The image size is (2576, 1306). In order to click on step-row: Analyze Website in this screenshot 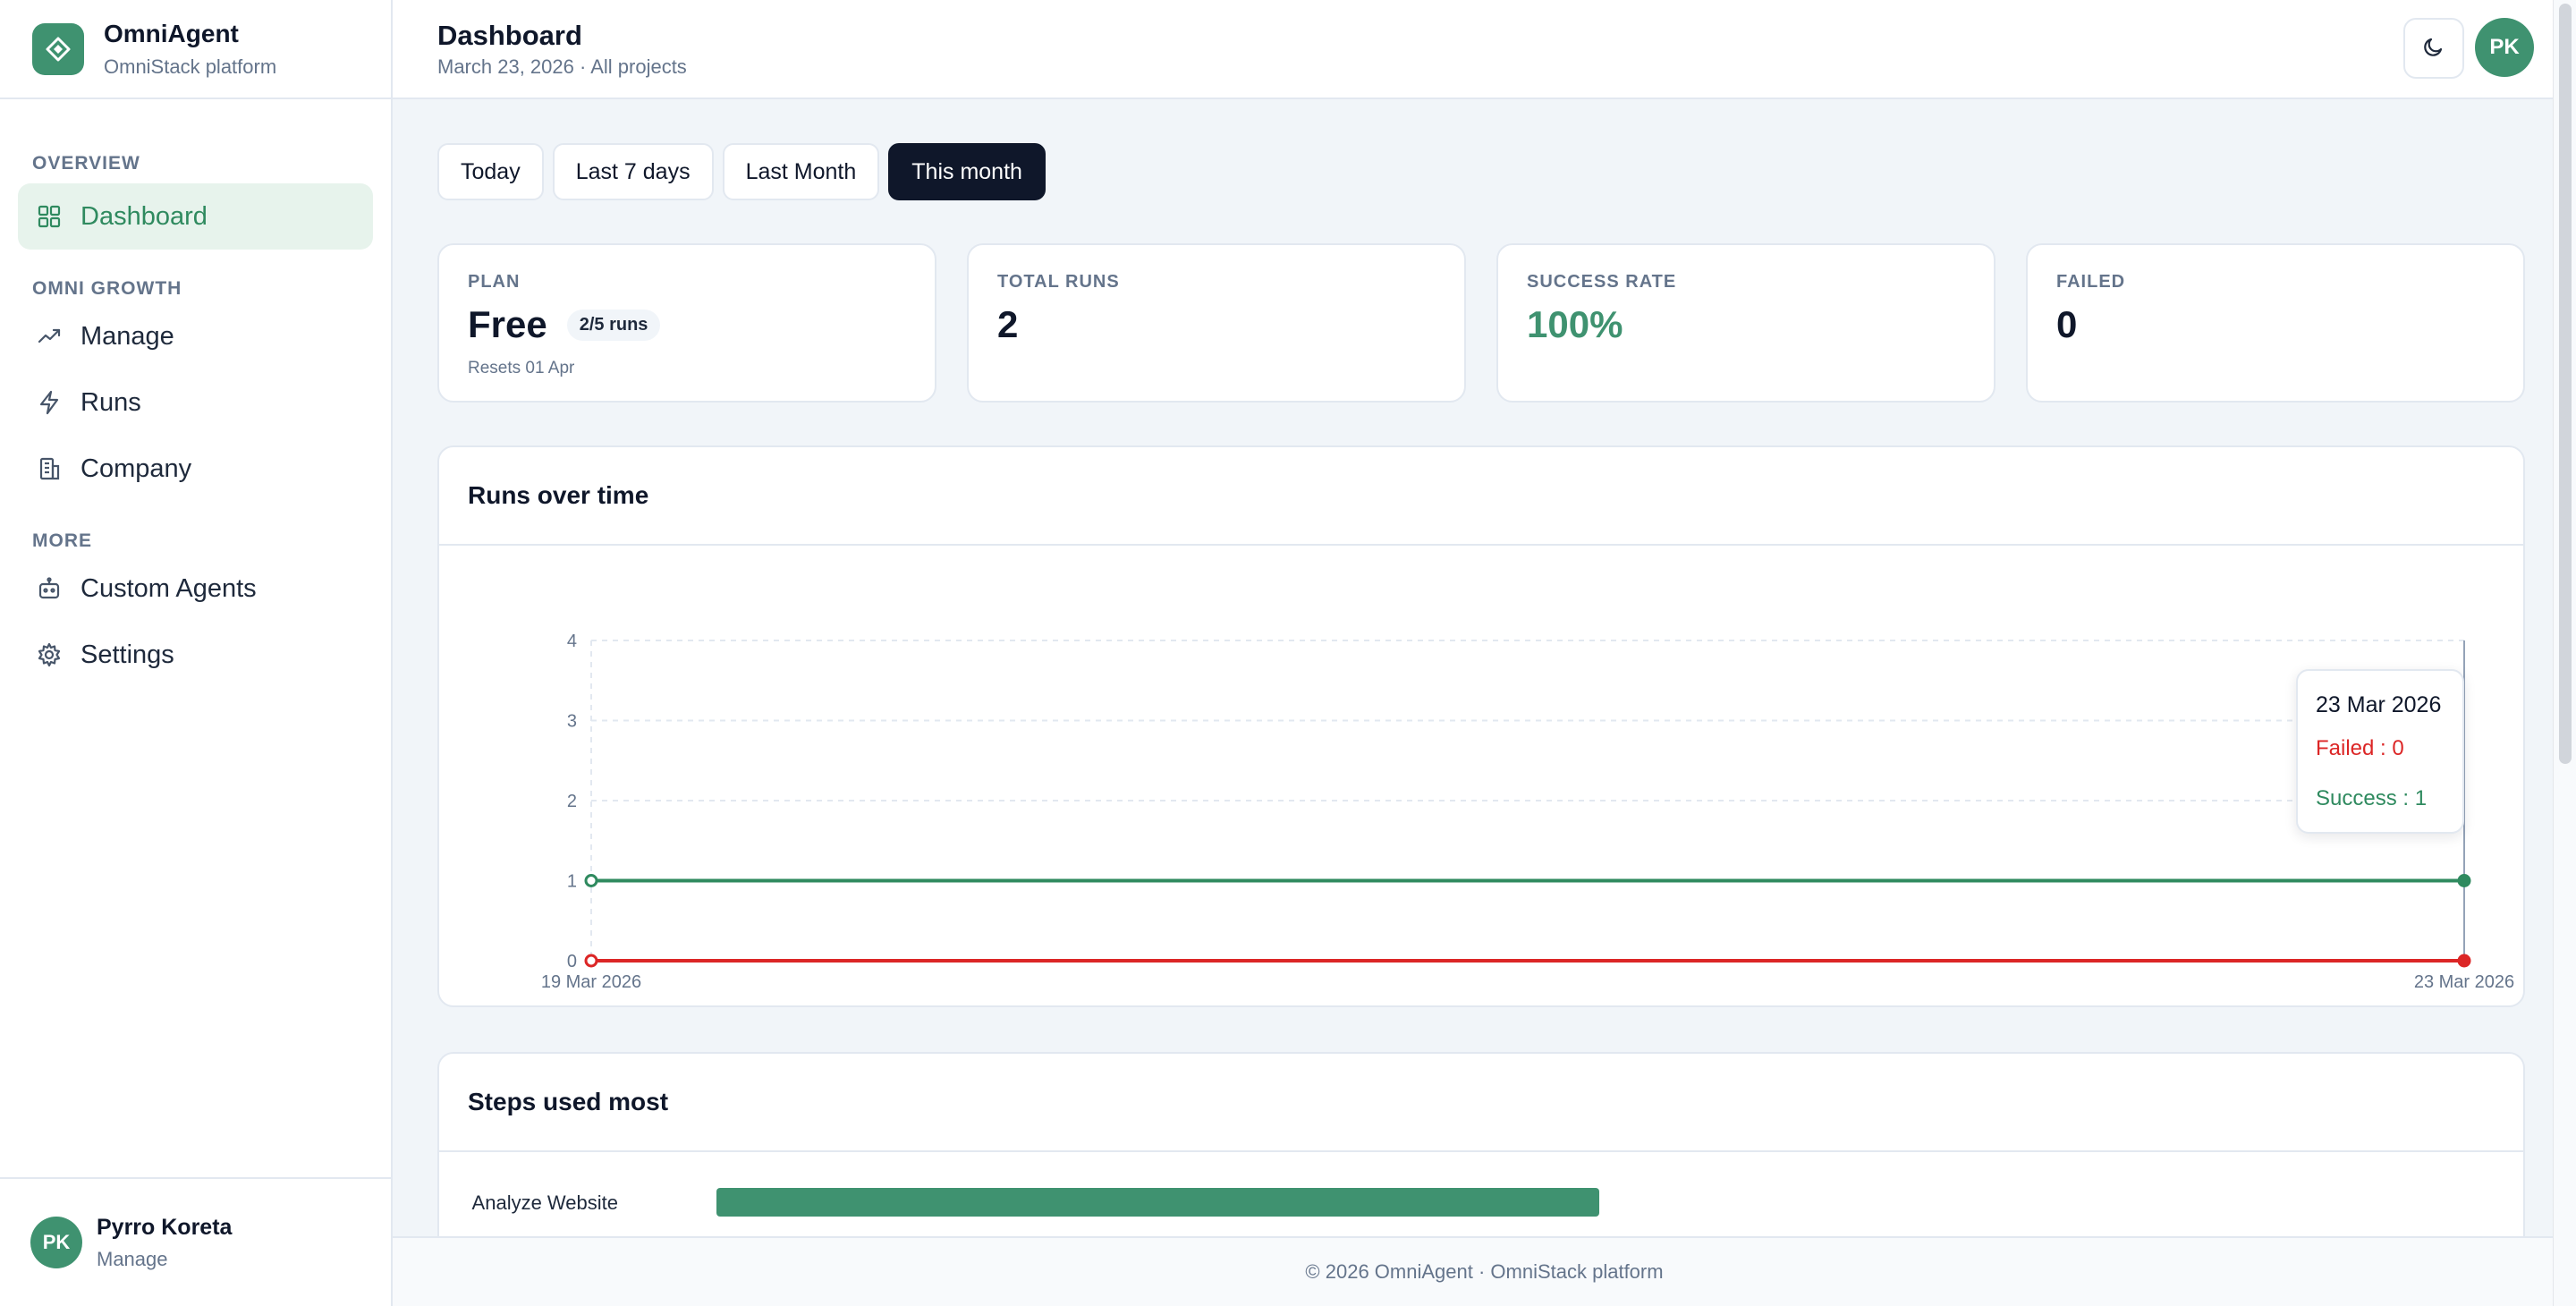, I will do `click(1481, 1204)`.